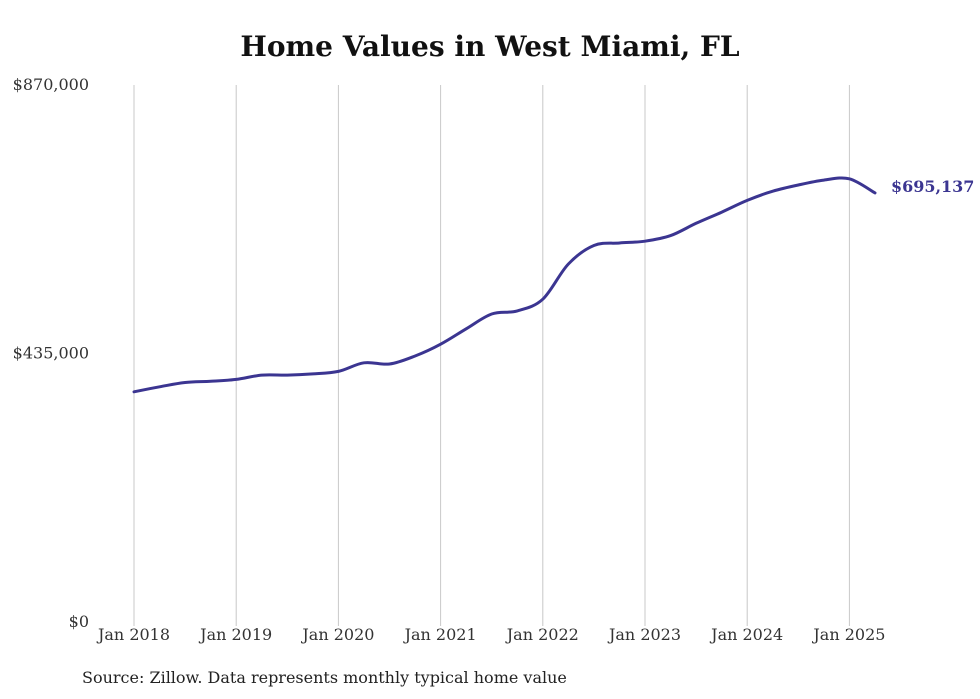  What do you see at coordinates (51, 84) in the screenshot?
I see `y-tick-label: $870,000` at bounding box center [51, 84].